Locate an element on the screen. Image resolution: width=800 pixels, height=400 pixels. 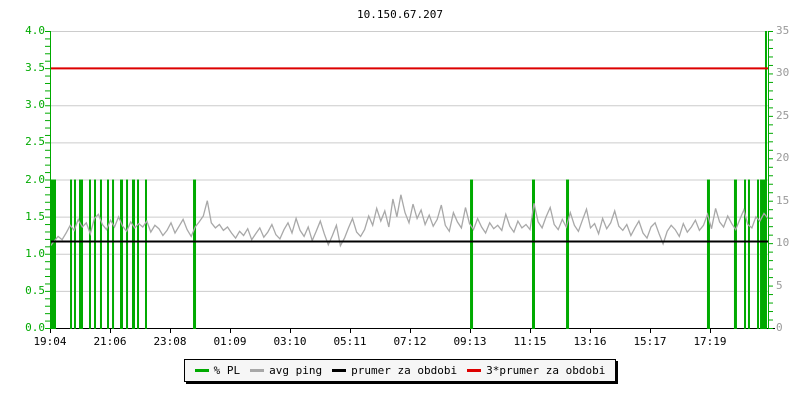
legend-item: avg ping is located at coordinates (286, 370).